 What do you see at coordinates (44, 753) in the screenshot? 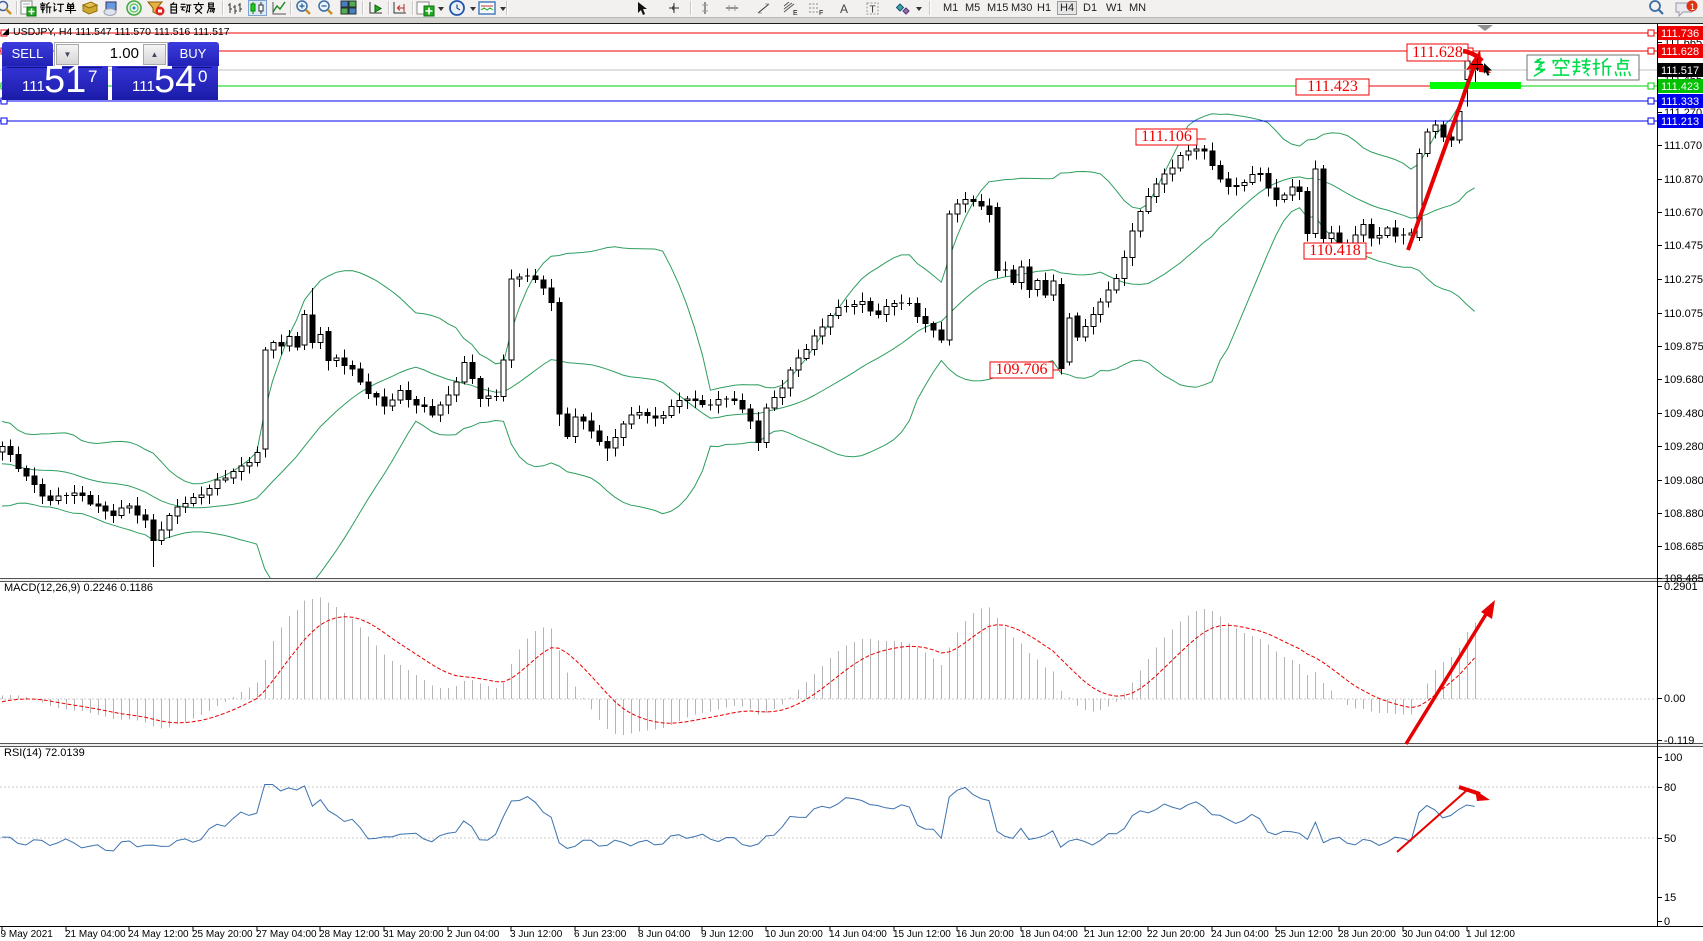
I see `svg-text: RSI(14) 72.0139` at bounding box center [44, 753].